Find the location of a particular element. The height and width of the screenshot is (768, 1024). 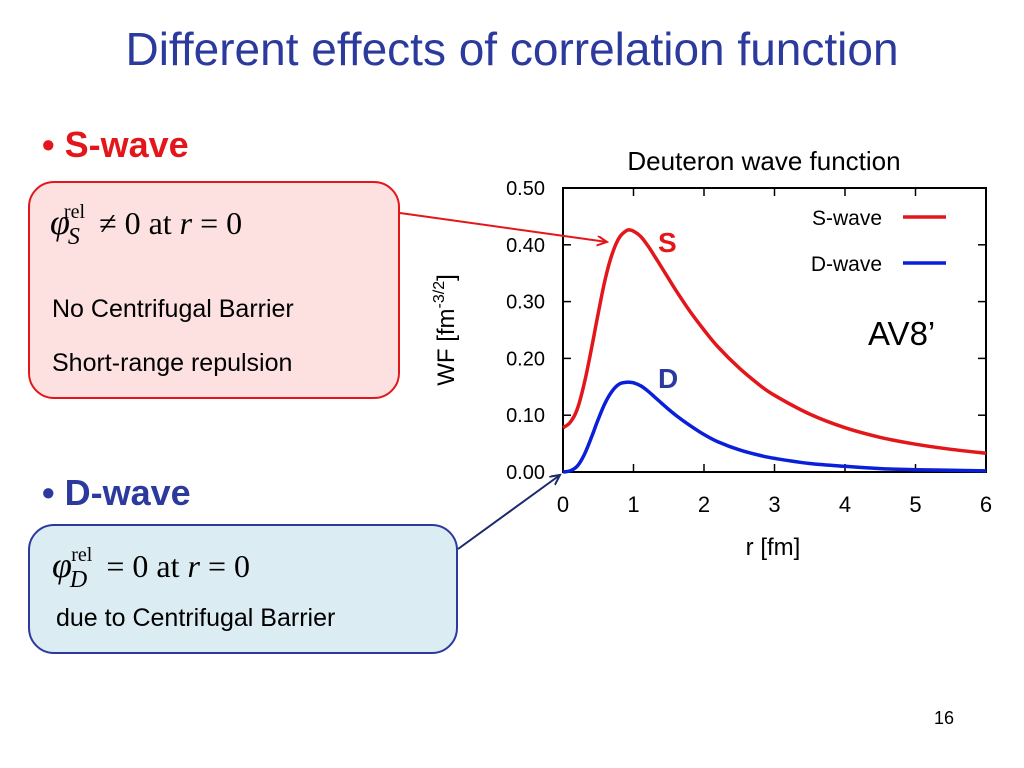

x-tick-label: 1 is located at coordinates (633, 504).